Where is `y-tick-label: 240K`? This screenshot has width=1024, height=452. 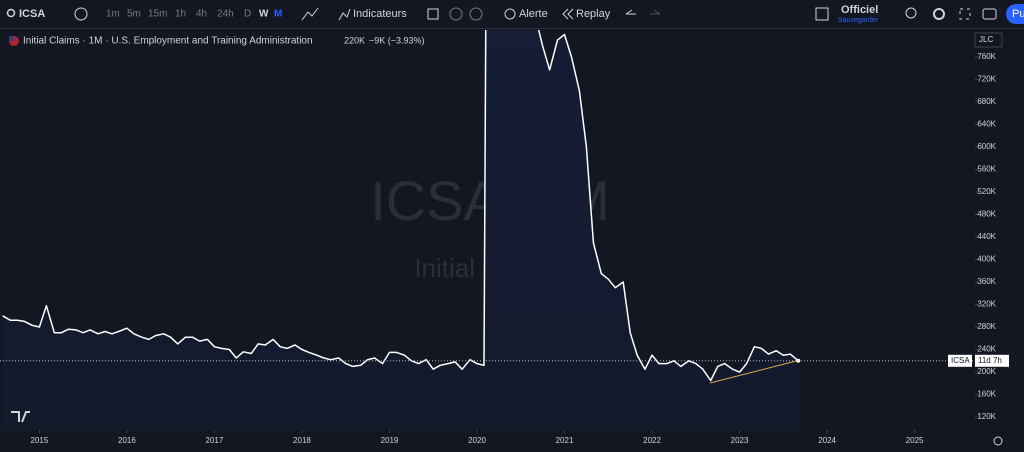
y-tick-label: 240K is located at coordinates (986, 349).